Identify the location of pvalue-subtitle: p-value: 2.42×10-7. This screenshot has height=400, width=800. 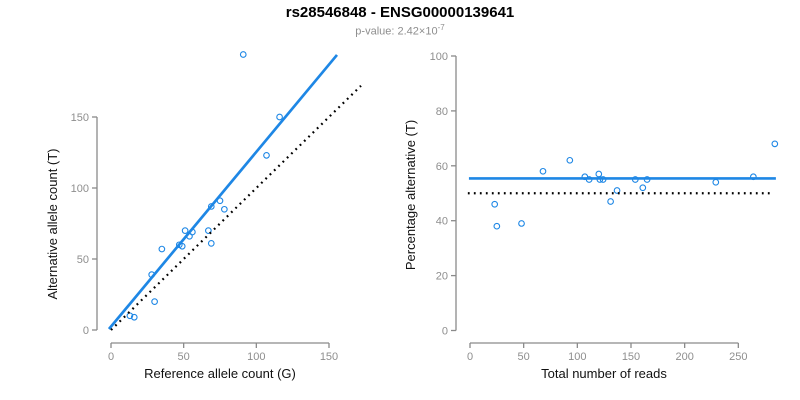
(400, 30).